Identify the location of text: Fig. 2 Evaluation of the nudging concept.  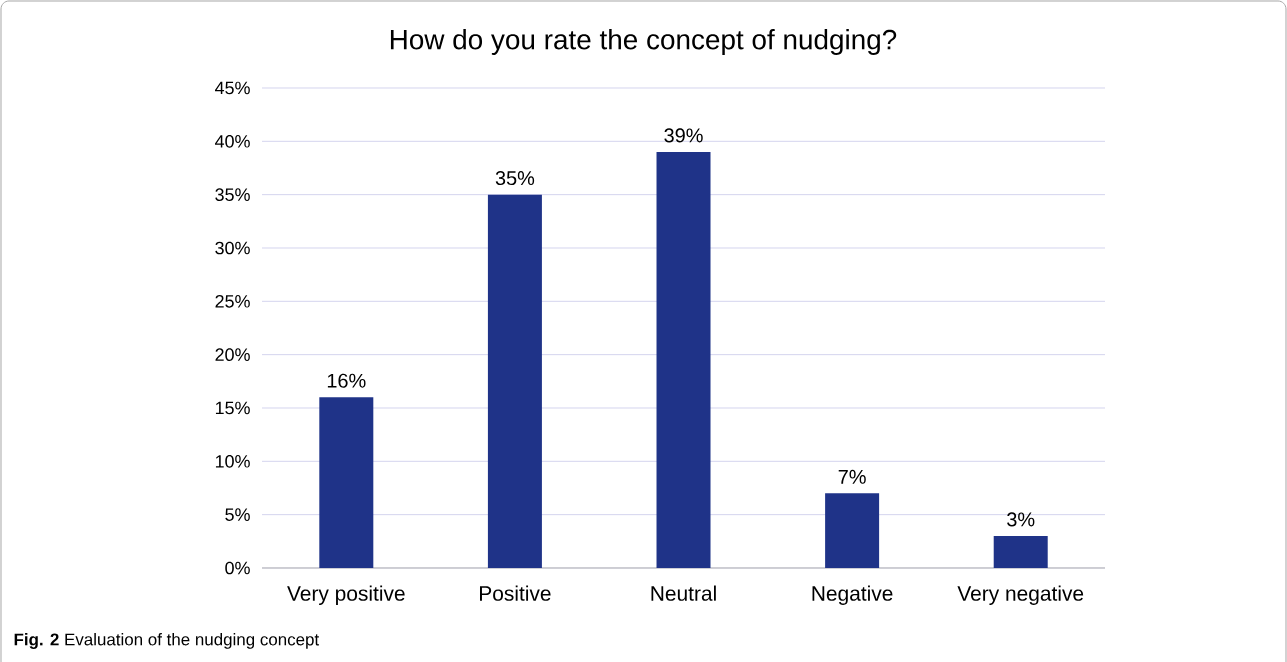
(167, 641).